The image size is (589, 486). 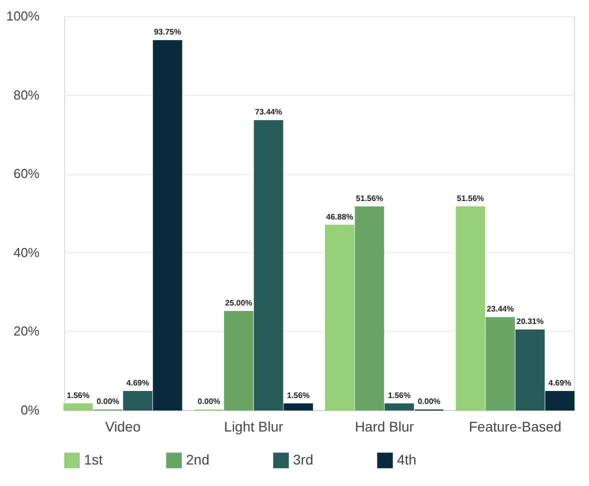 I want to click on data-label: 73.44%, so click(x=268, y=112).